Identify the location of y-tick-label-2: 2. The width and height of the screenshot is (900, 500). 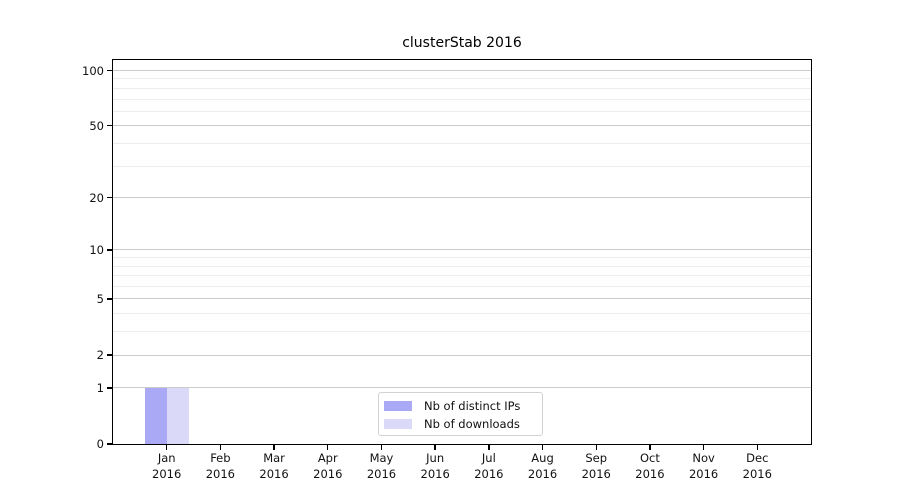
(100, 355).